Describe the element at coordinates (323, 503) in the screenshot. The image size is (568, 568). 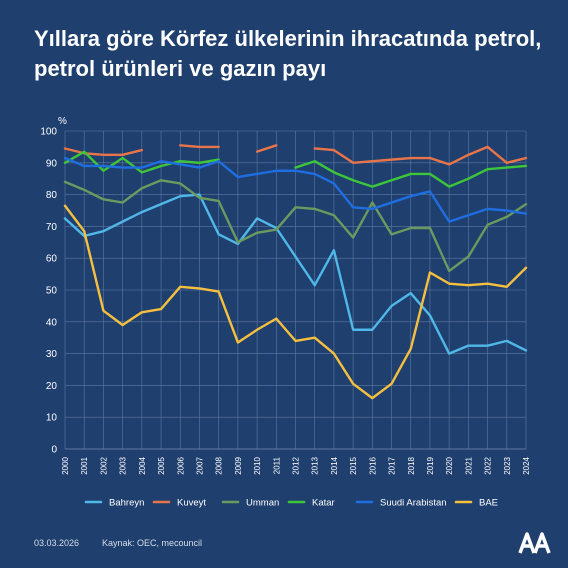
I see `legend-label: Katar` at that location.